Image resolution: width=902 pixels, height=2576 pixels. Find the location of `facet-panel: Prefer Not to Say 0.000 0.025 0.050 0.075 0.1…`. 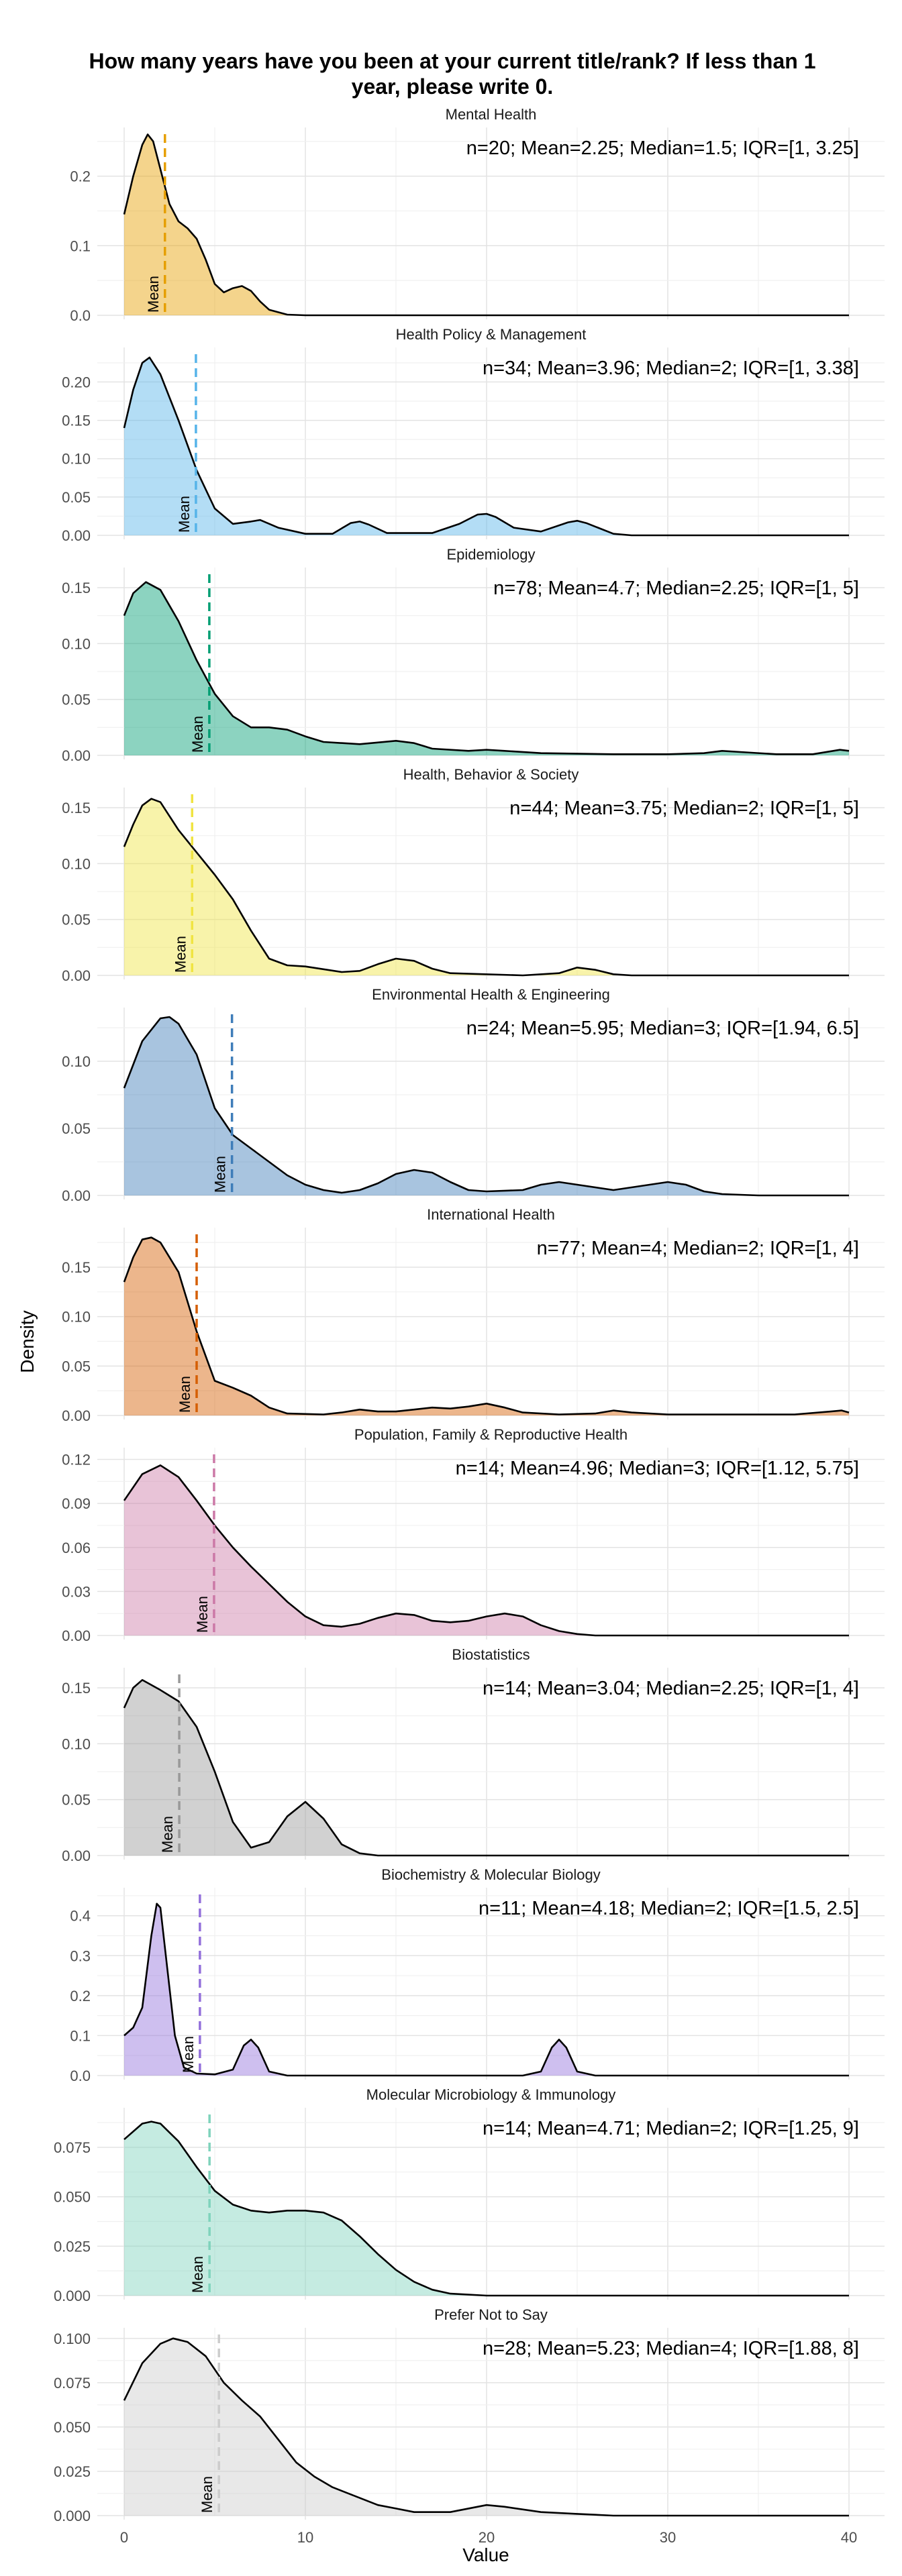

facet-panel: Prefer Not to Say 0.000 0.025 0.050 0.075 0.1… is located at coordinates (469, 2415).